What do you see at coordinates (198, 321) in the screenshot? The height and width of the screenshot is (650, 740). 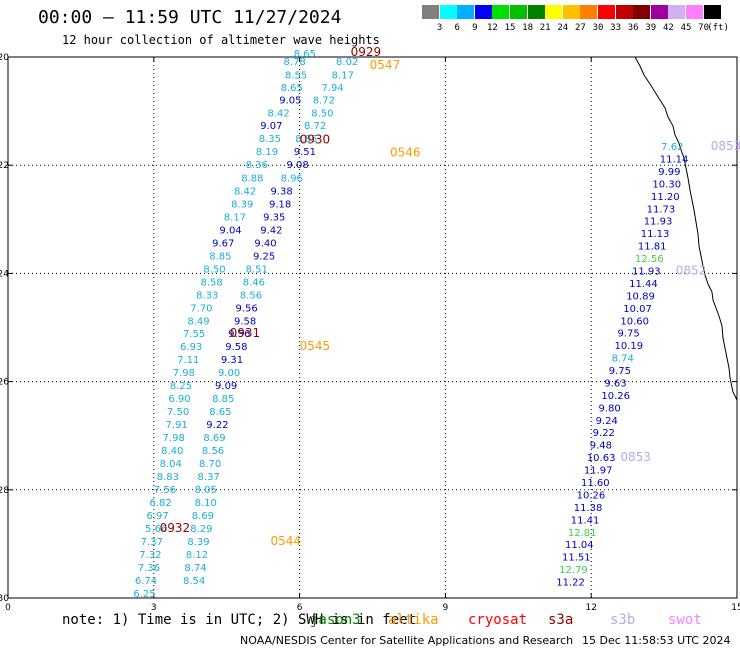 I see `wave-height-value: 8.49` at bounding box center [198, 321].